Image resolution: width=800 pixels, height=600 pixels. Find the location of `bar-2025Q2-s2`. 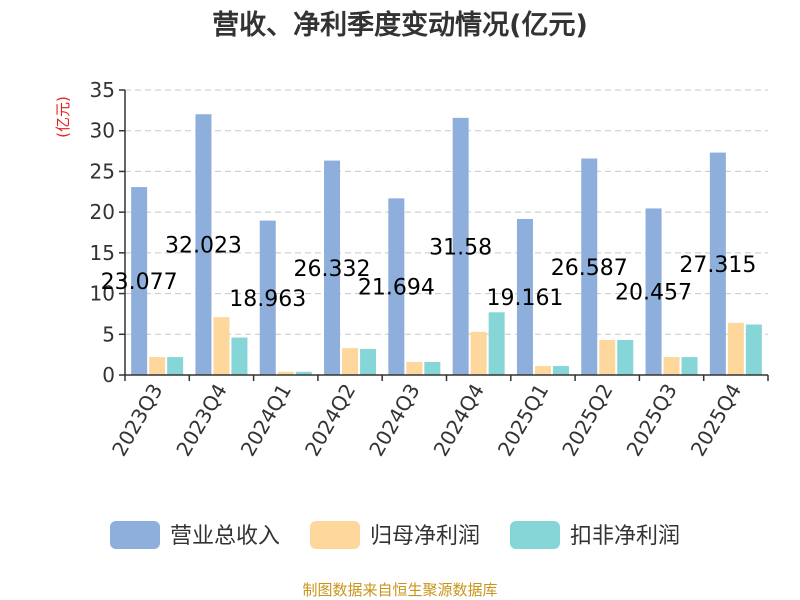

bar-2025Q2-s2 is located at coordinates (607, 357).